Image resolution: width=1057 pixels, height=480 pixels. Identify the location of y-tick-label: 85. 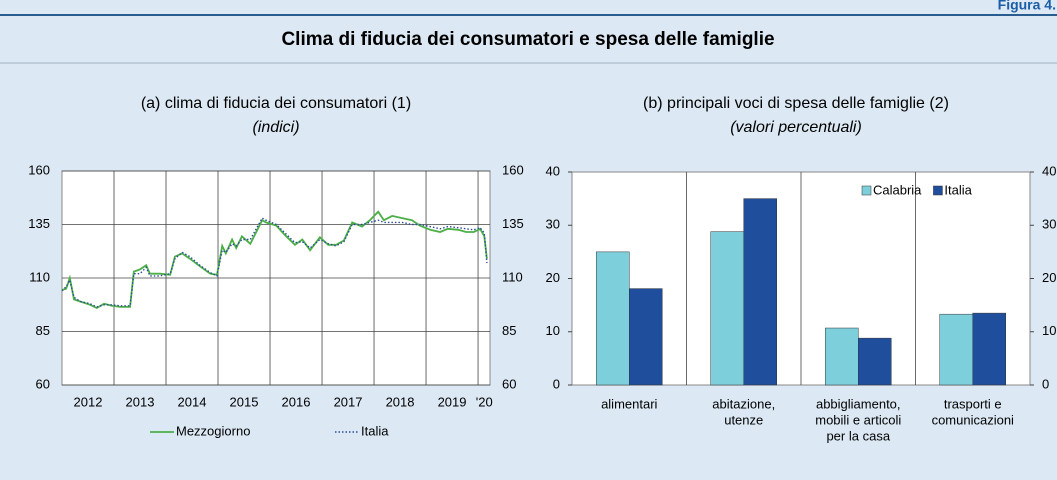
(43, 330).